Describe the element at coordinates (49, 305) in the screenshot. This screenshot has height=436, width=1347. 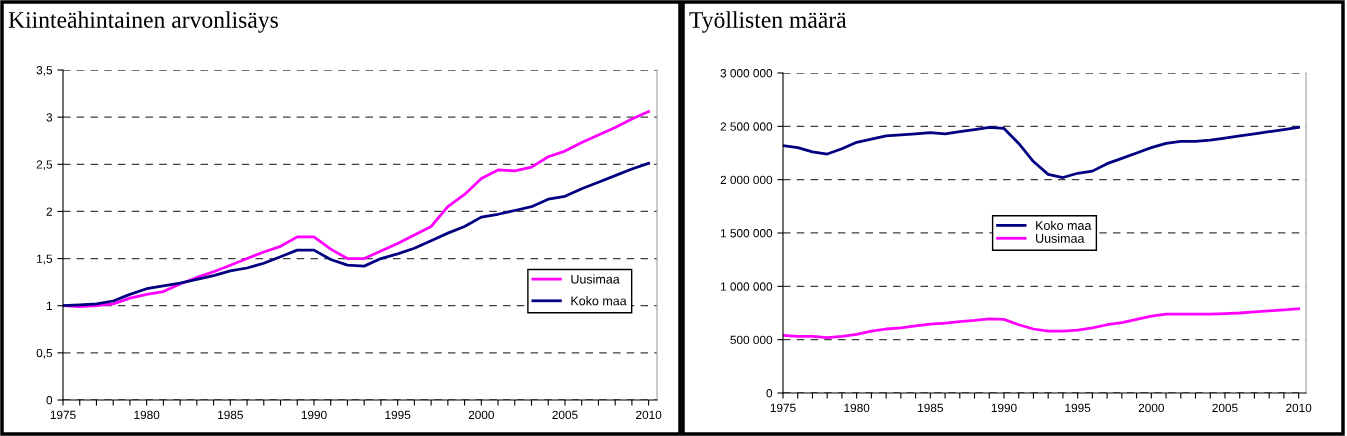
I see `y-tick-label: 1` at that location.